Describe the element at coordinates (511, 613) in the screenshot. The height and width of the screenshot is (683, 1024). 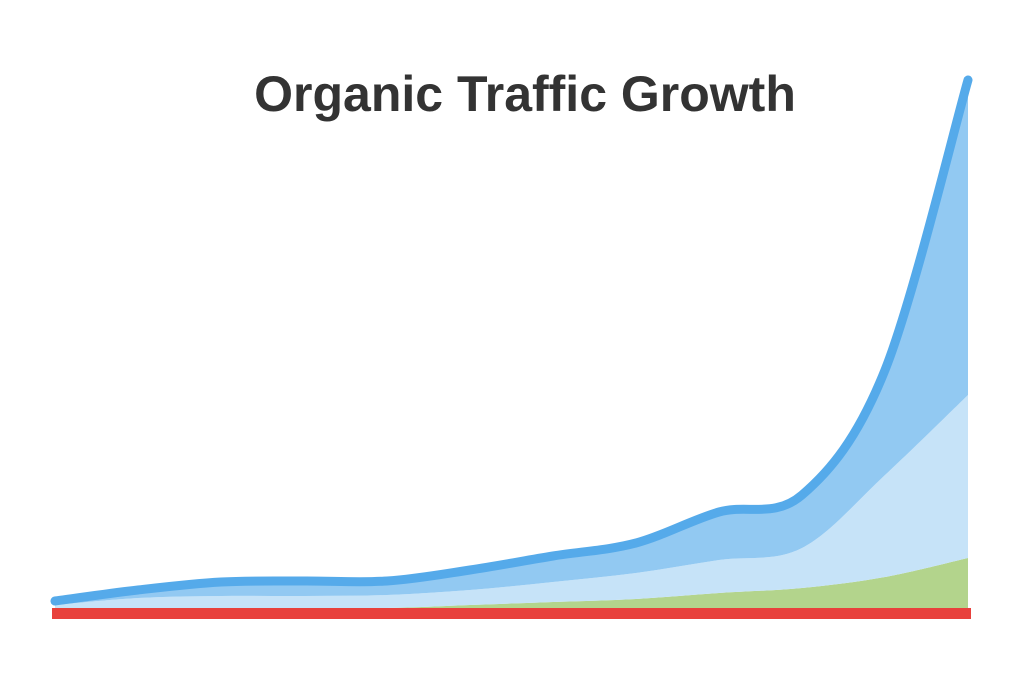
I see `baseline` at that location.